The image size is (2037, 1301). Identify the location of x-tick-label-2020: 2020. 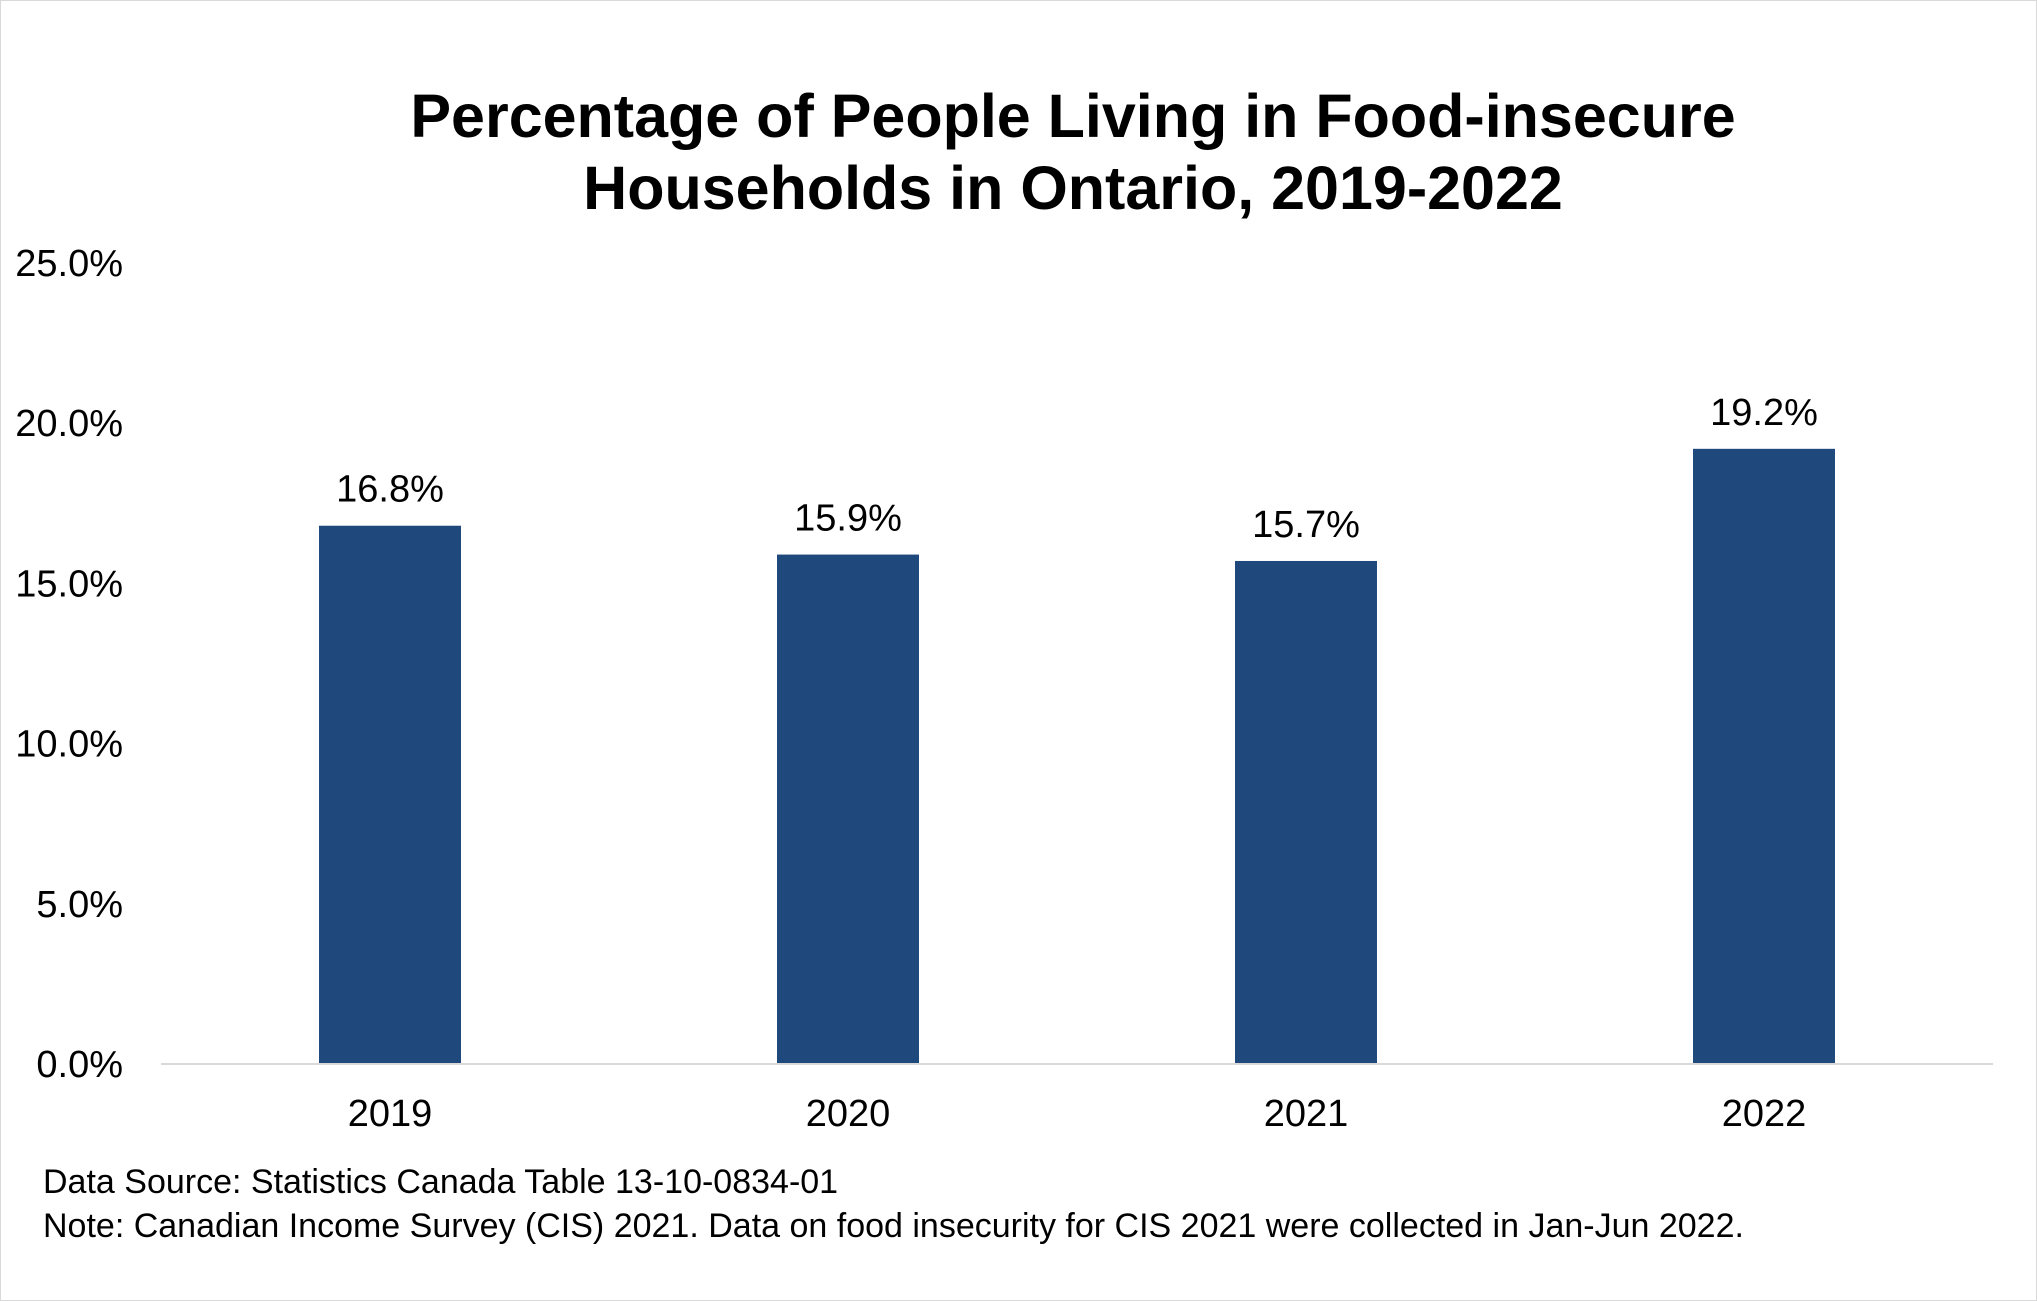
(848, 1114).